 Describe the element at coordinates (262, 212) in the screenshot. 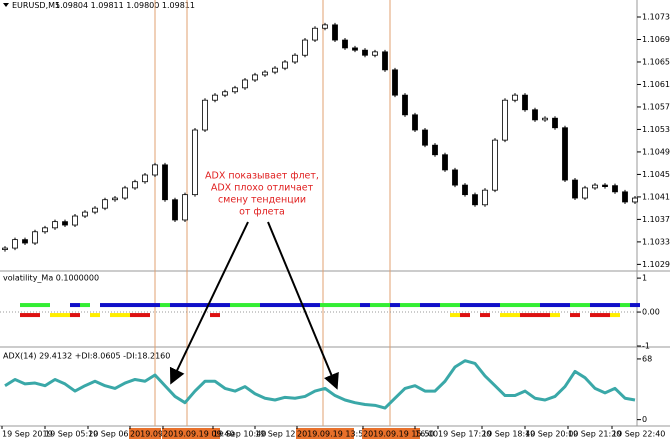

I see `annotation-line: от флета` at that location.